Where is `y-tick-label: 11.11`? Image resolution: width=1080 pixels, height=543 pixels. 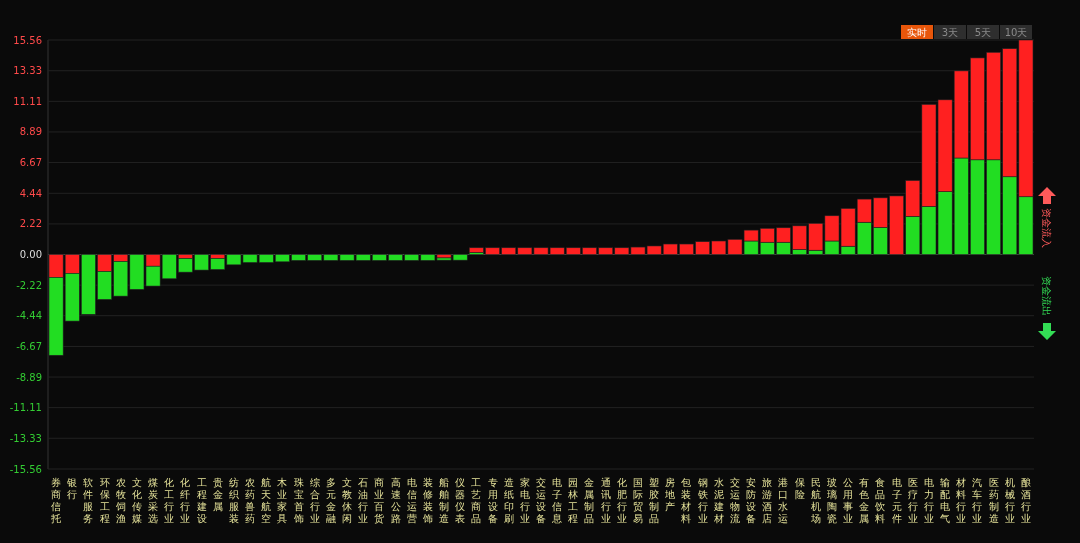 y-tick-label: 11.11 is located at coordinates (27, 101).